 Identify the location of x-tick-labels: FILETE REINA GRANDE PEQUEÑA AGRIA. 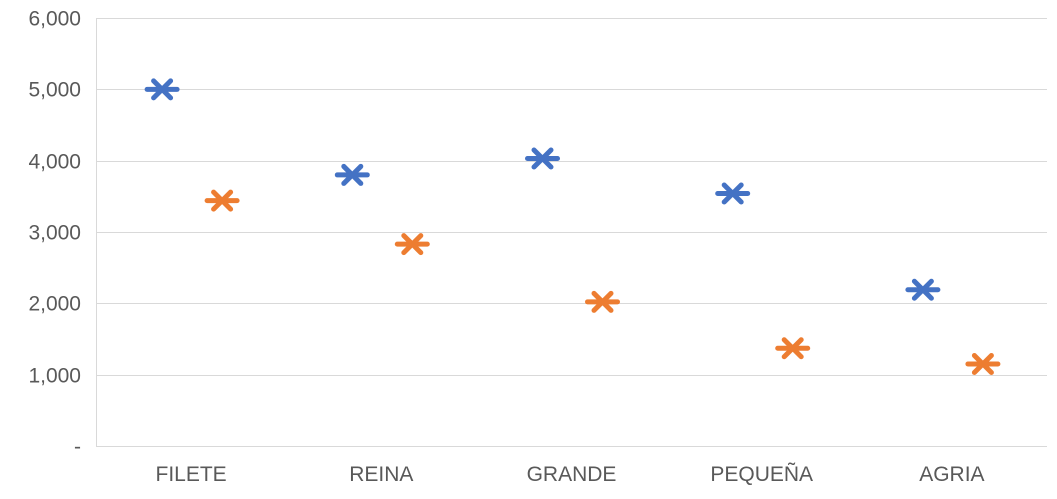
(570, 474).